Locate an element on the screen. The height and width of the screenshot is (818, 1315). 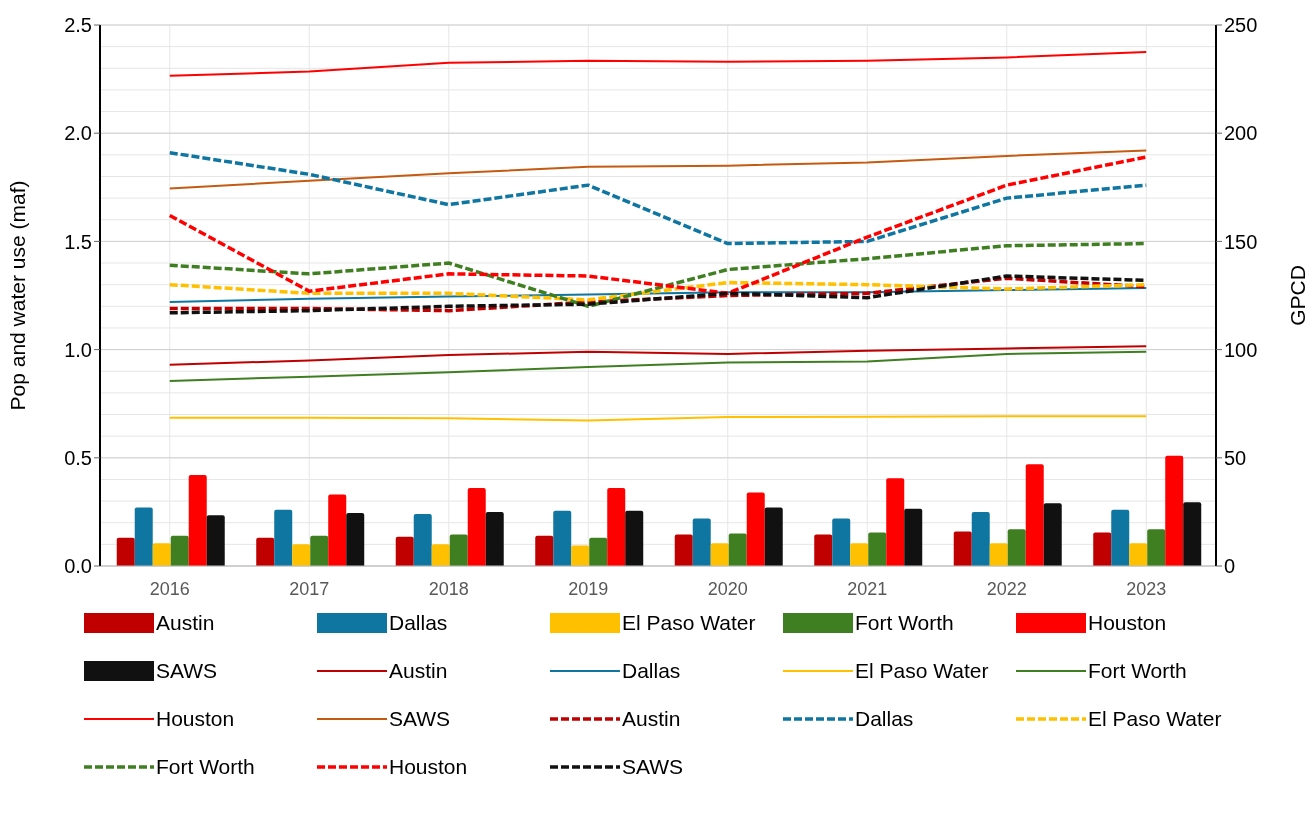
y2-tick-label: 100 is located at coordinates (1241, 349).